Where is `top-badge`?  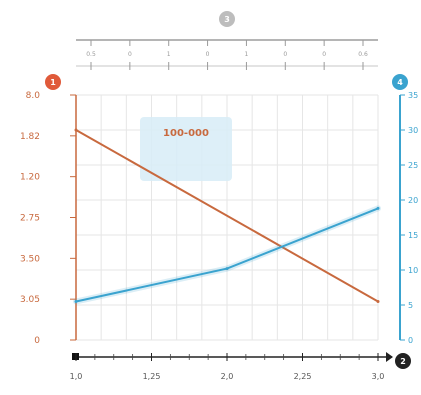 top-badge is located at coordinates (227, 19).